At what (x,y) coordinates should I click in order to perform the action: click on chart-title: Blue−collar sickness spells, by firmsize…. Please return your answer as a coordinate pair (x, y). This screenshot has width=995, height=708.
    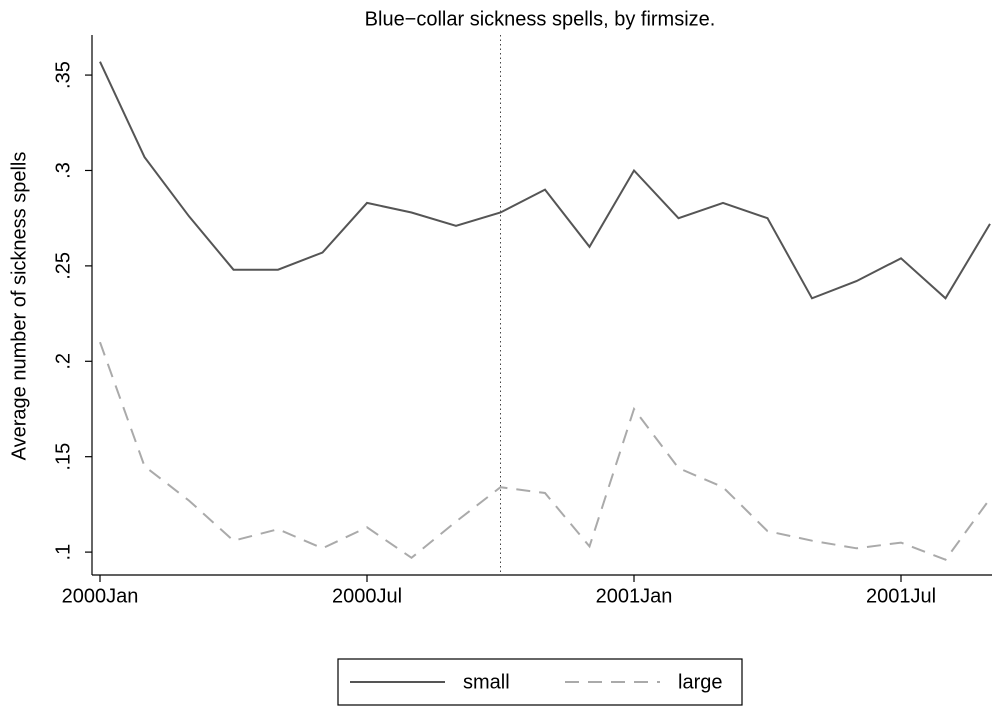
    Looking at the image, I should click on (540, 19).